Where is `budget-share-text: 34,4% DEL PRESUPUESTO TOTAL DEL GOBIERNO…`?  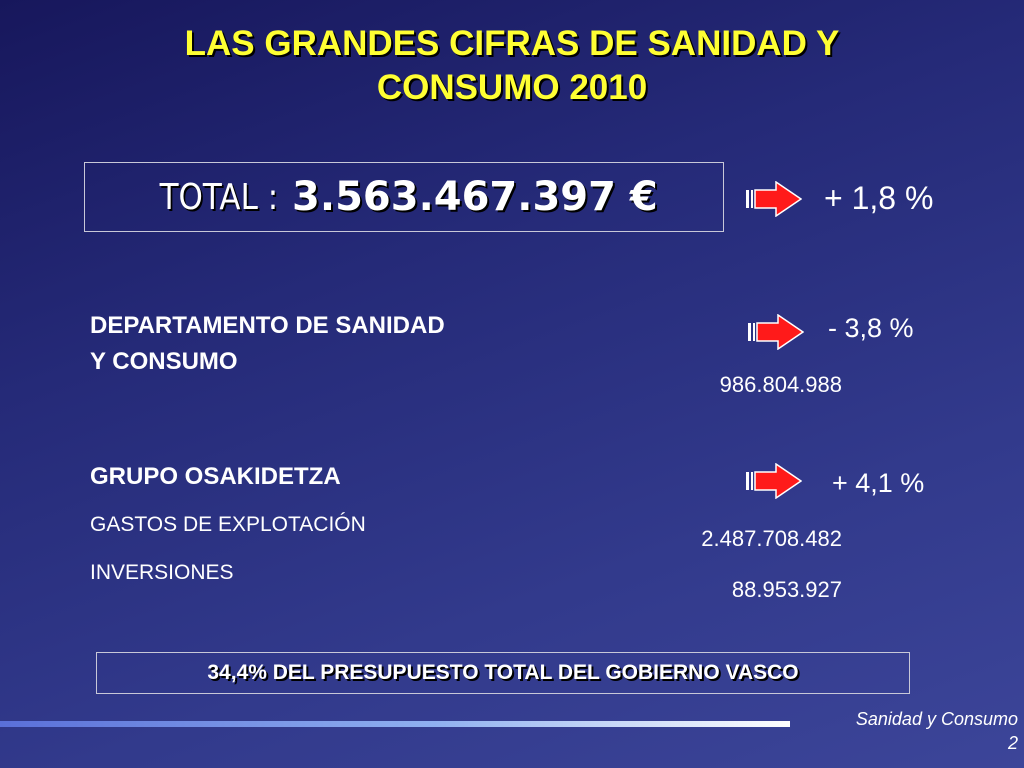
budget-share-text: 34,4% DEL PRESUPUESTO TOTAL DEL GOBIERNO… is located at coordinates (503, 672).